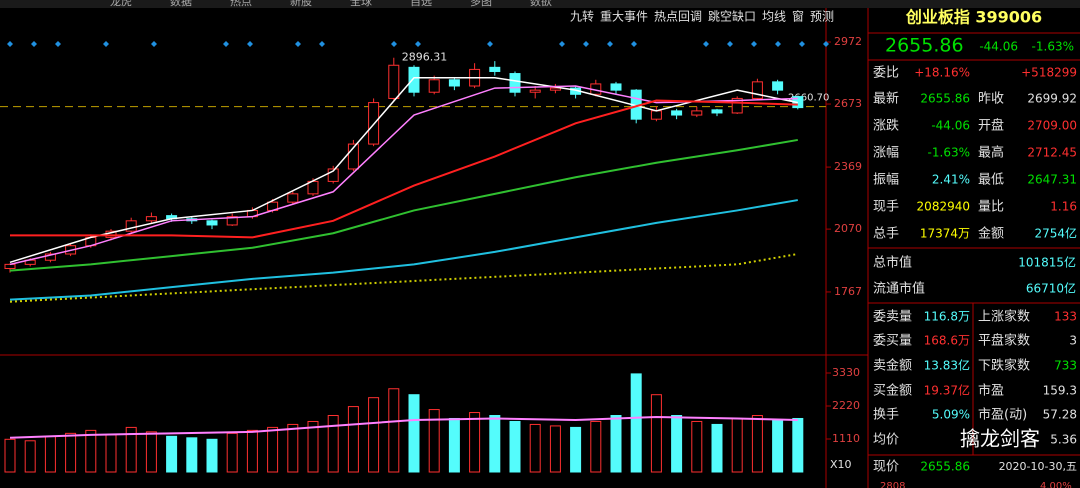 The width and height of the screenshot is (1080, 488). What do you see at coordinates (481, 4) in the screenshot?
I see `menu-item: 多图` at bounding box center [481, 4].